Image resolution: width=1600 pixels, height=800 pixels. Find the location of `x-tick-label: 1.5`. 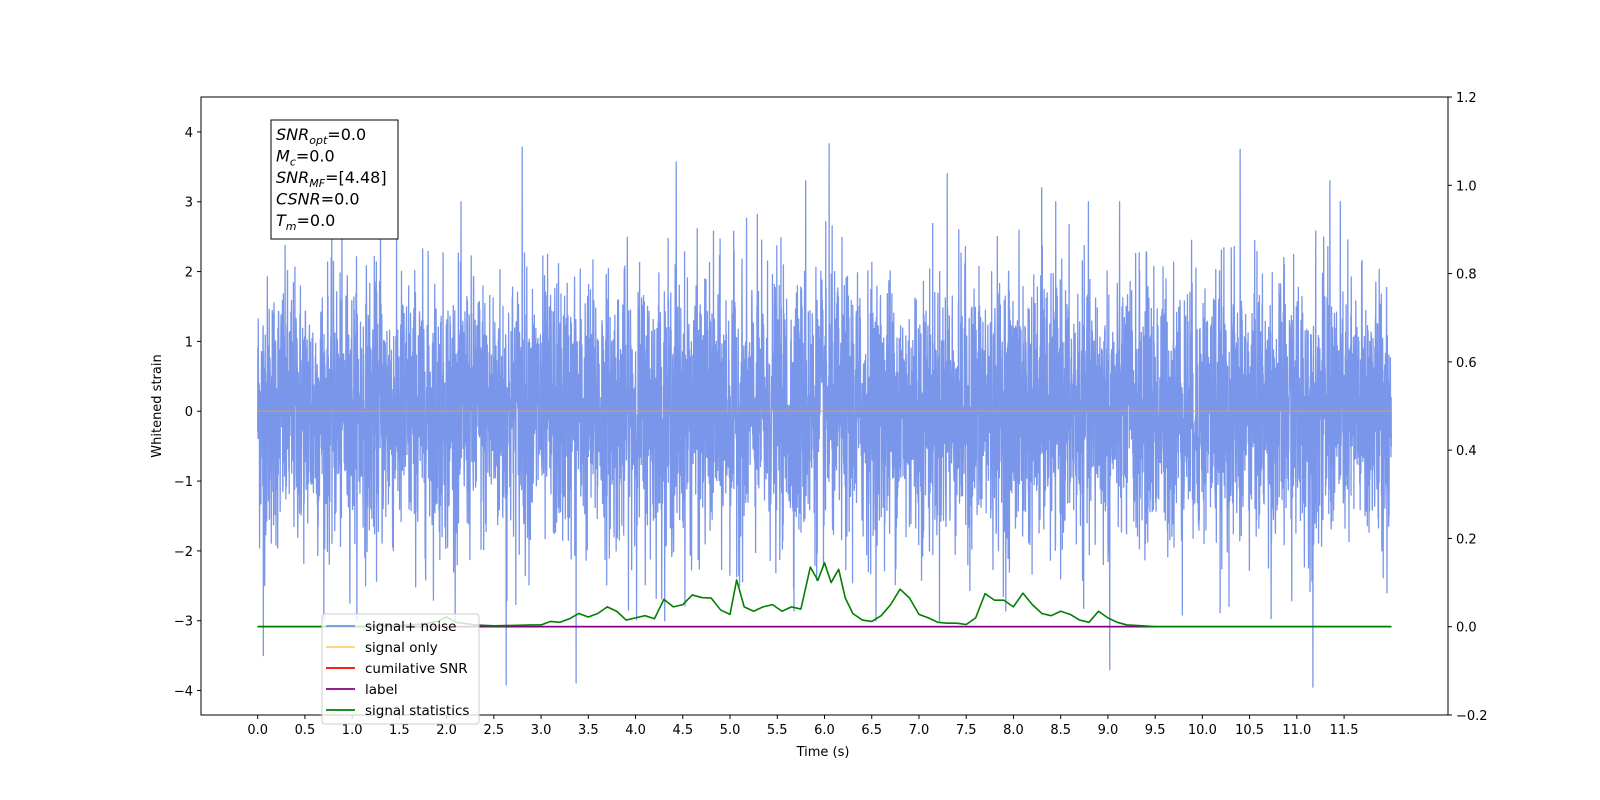

x-tick-label: 1.5 is located at coordinates (399, 730).